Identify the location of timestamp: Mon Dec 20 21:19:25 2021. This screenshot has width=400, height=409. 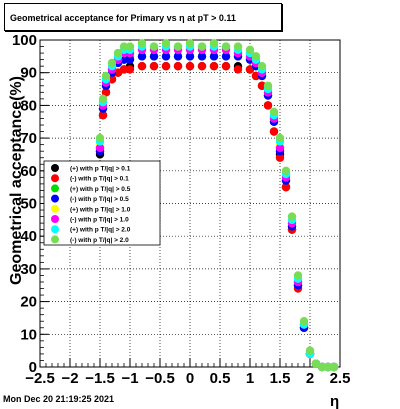
(59, 399).